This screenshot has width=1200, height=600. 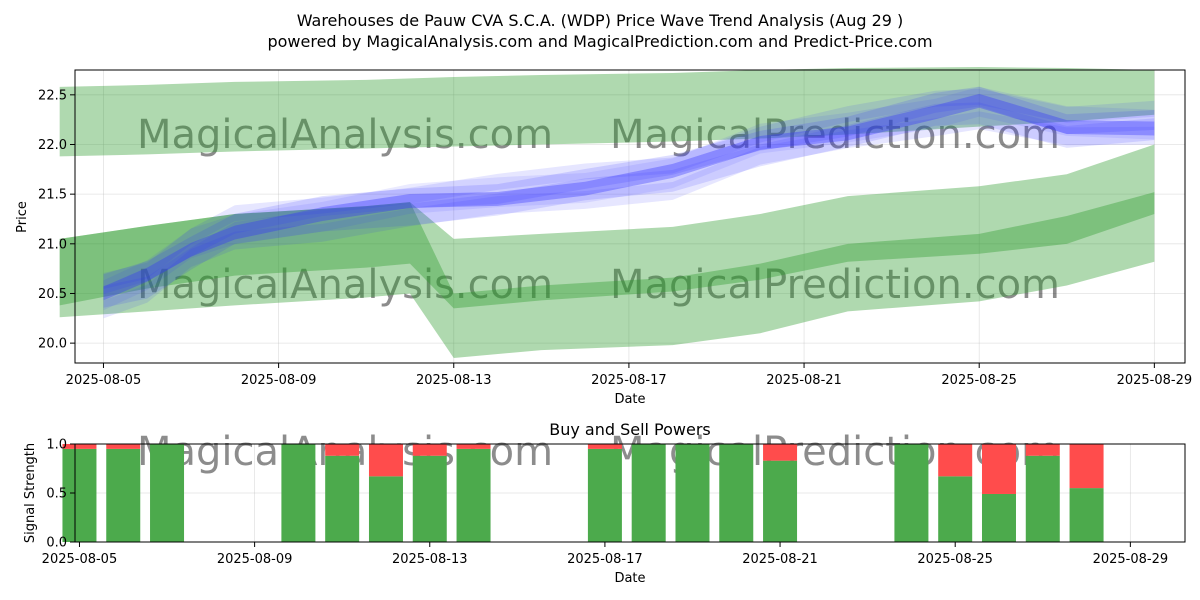 I want to click on price-plot-y-ticks: 20.0 20.5 21.0 21.5 22.0 22.5, so click(x=56, y=220).